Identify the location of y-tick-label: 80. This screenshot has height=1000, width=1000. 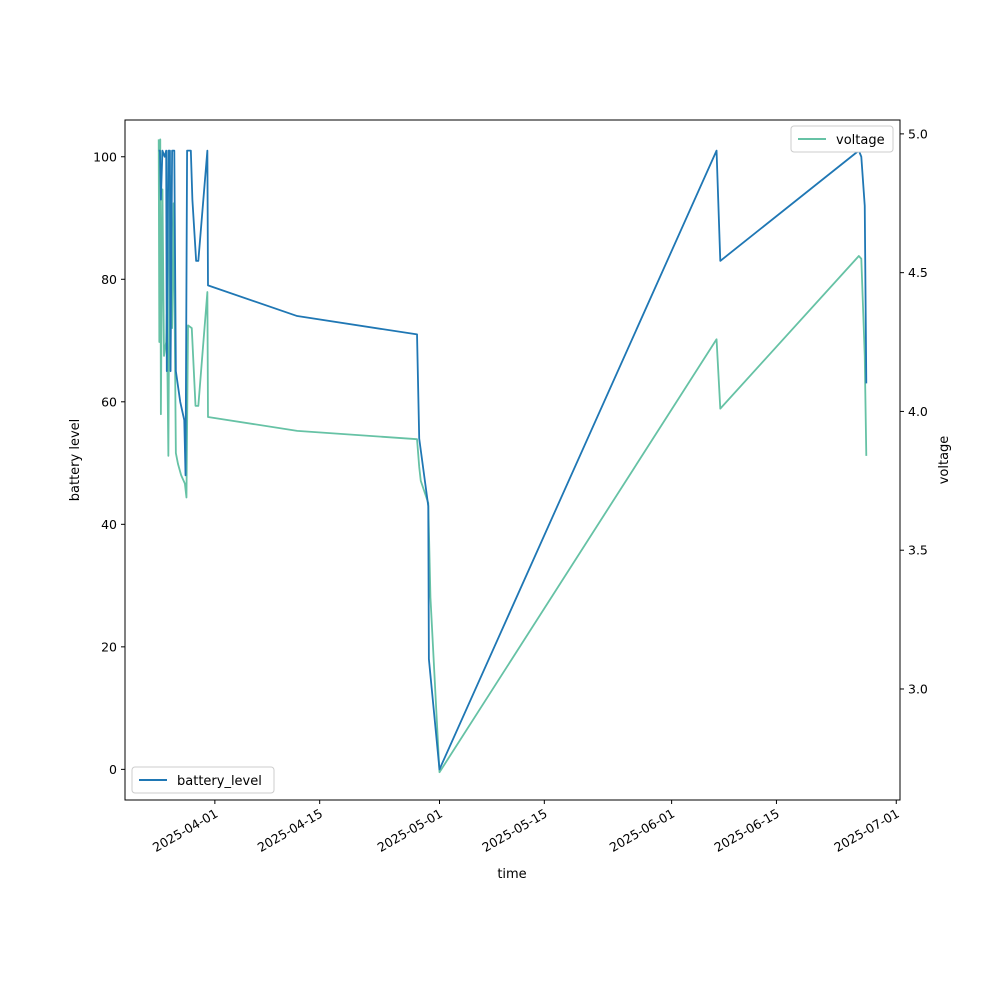
(109, 279).